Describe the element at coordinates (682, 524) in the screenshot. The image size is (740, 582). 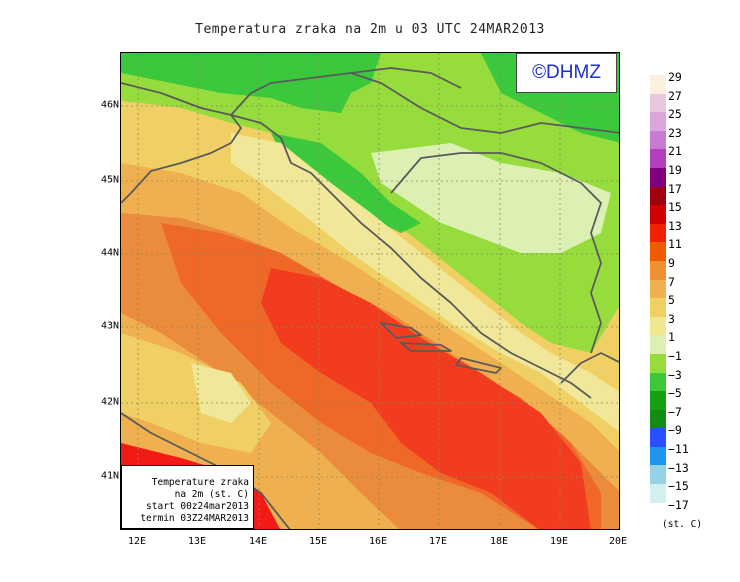
I see `colorbar-unit: (st. C)` at that location.